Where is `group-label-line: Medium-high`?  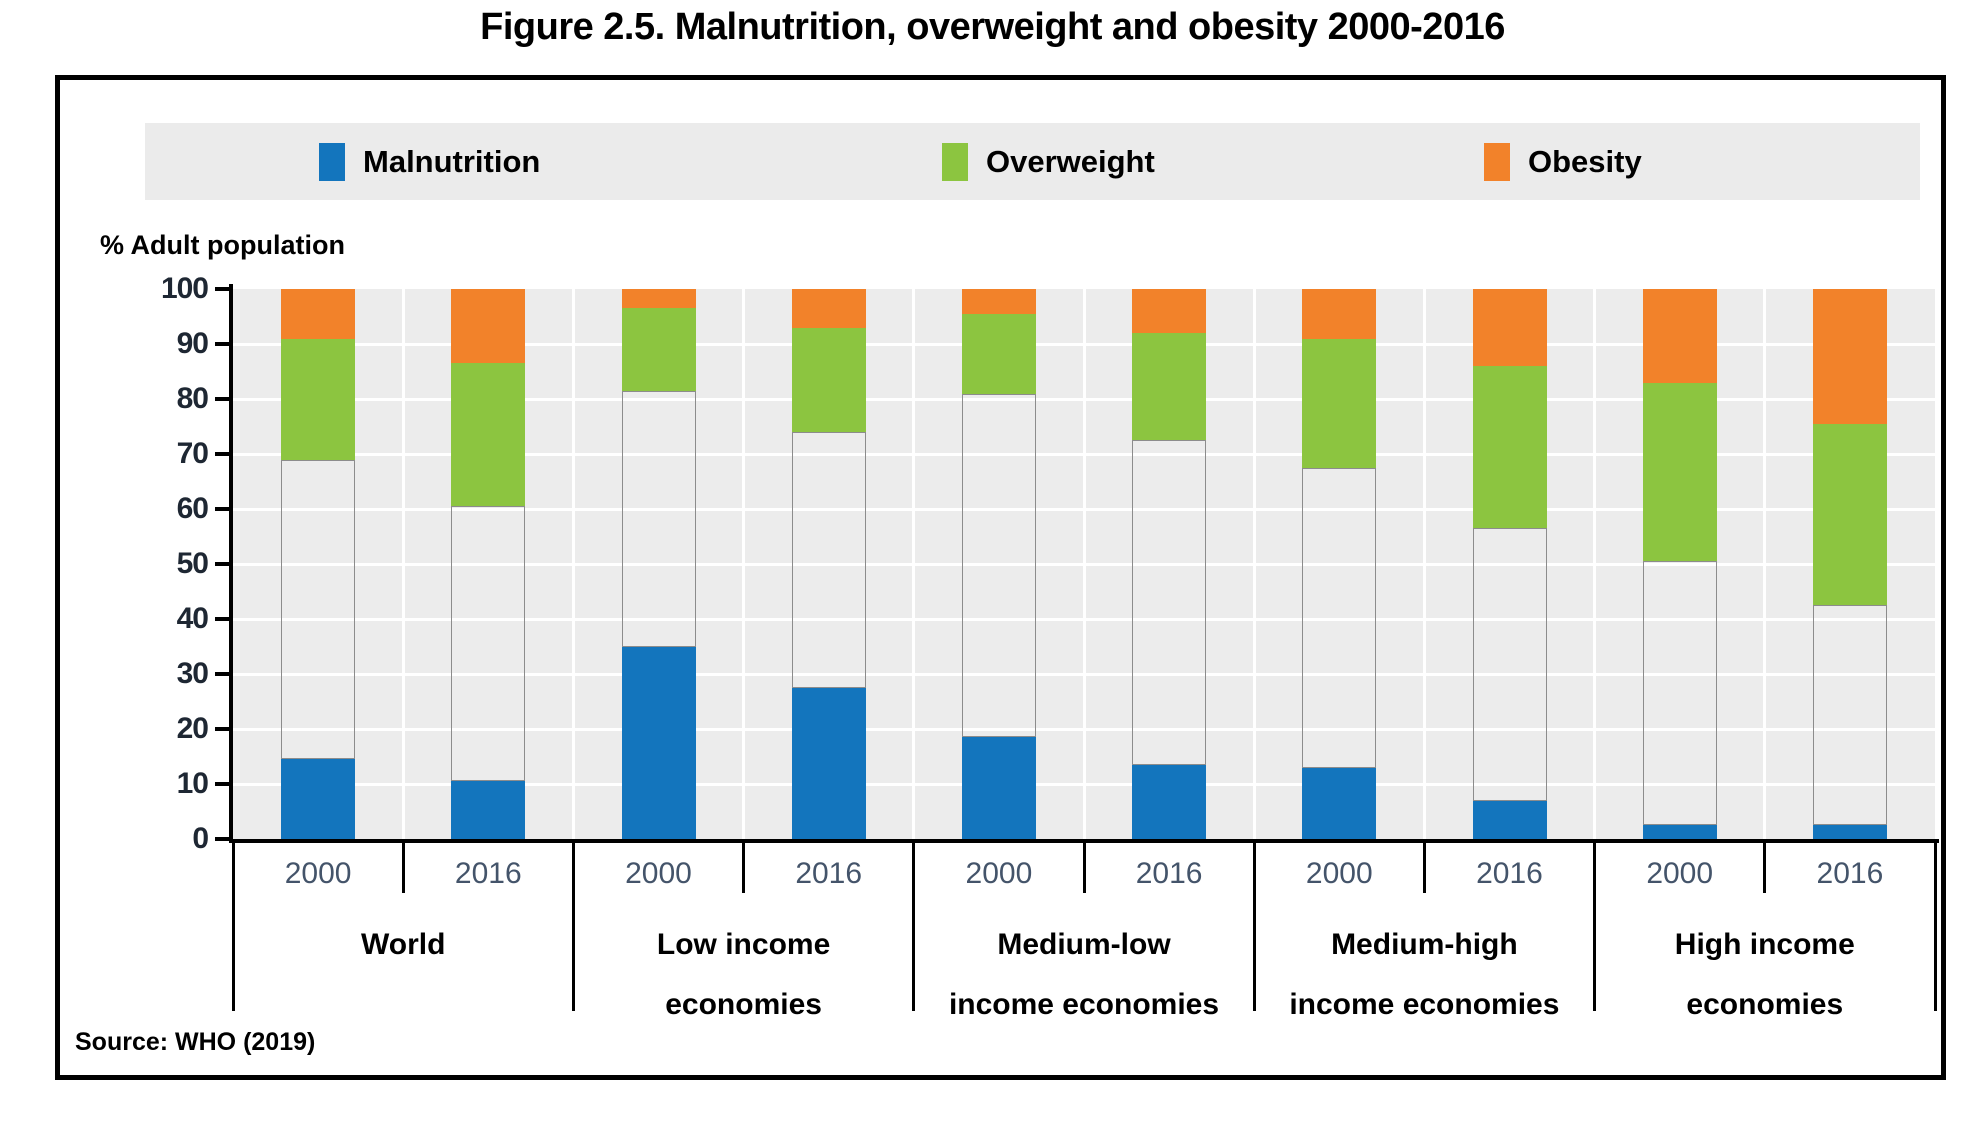
group-label-line: Medium-high is located at coordinates (1424, 944).